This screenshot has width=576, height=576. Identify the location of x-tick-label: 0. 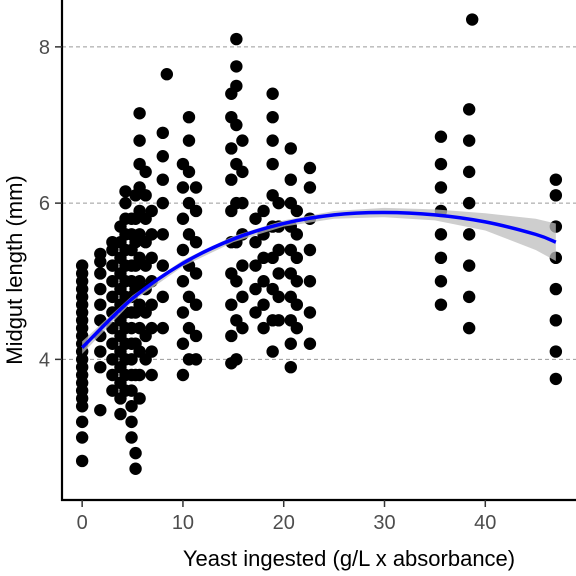
(82, 523).